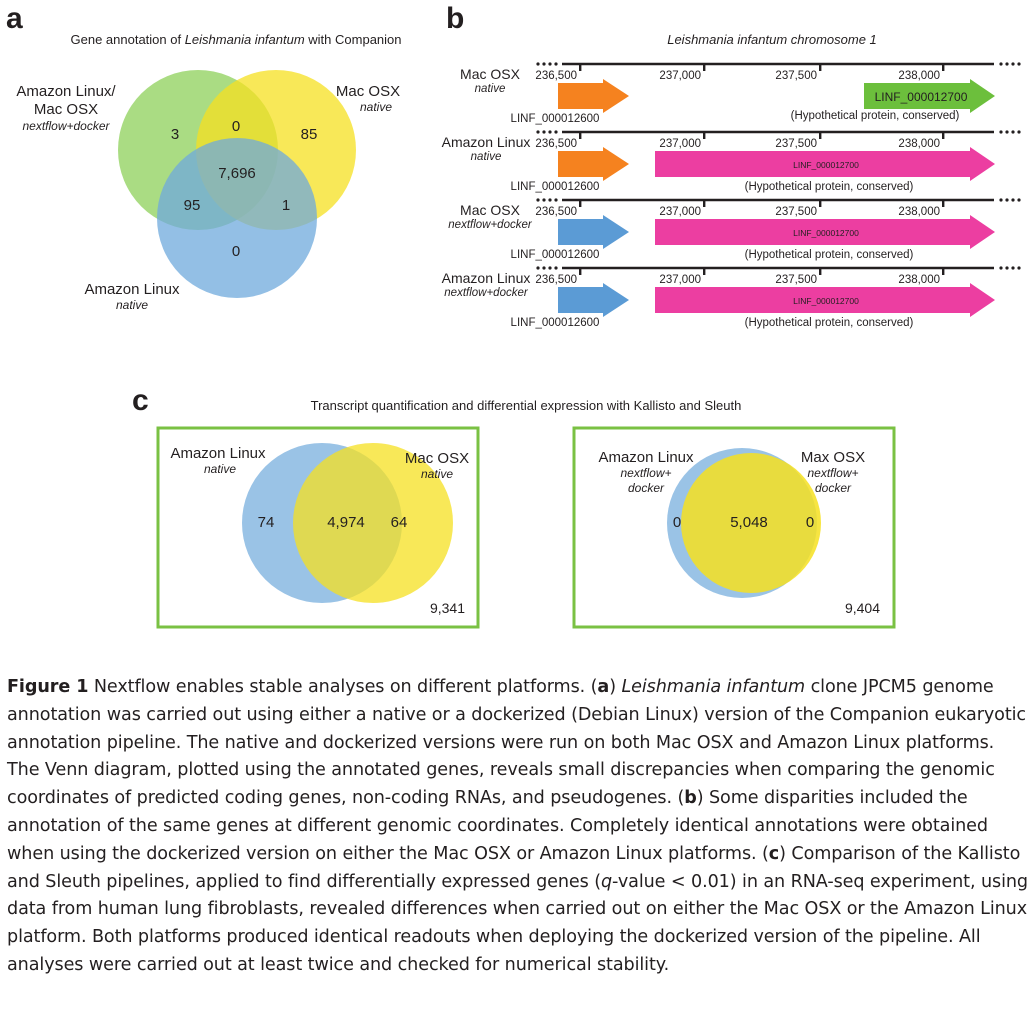 This screenshot has height=1022, width=1032. I want to click on venn-c-right-total: 9,404, so click(862, 608).